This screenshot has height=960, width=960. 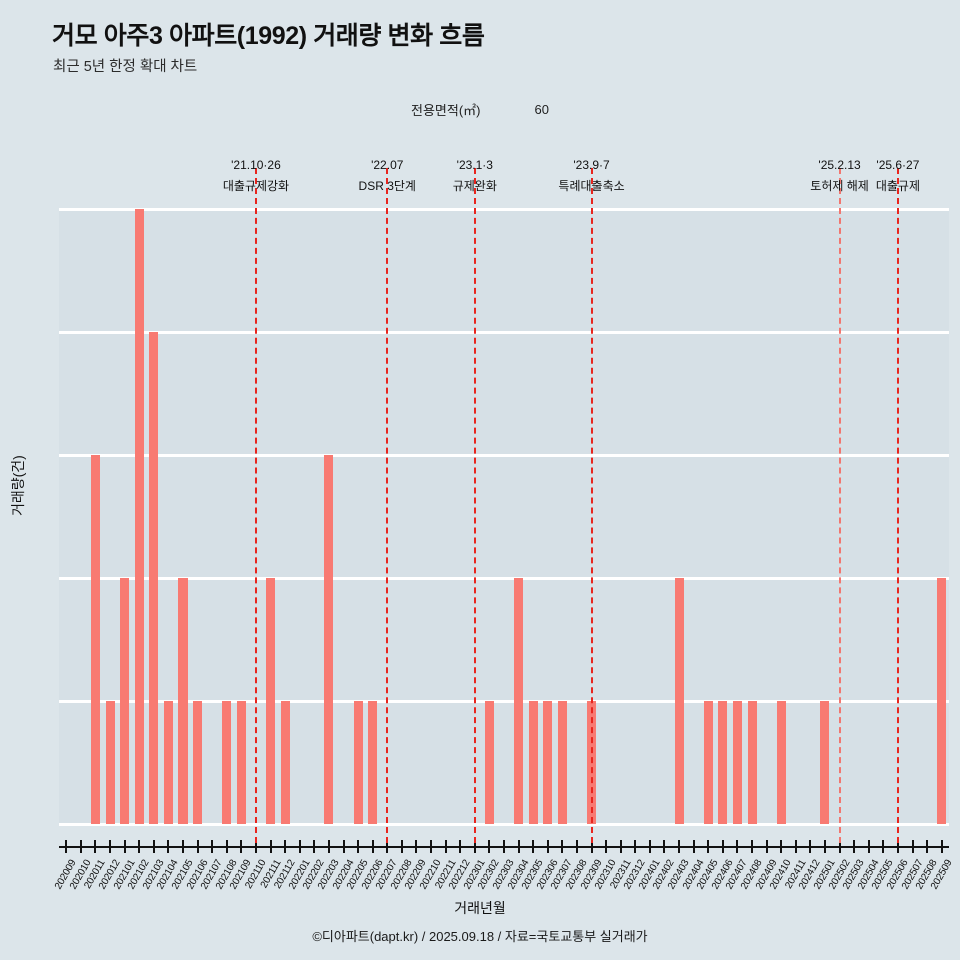 I want to click on event-date: '25.2.13, so click(x=839, y=165).